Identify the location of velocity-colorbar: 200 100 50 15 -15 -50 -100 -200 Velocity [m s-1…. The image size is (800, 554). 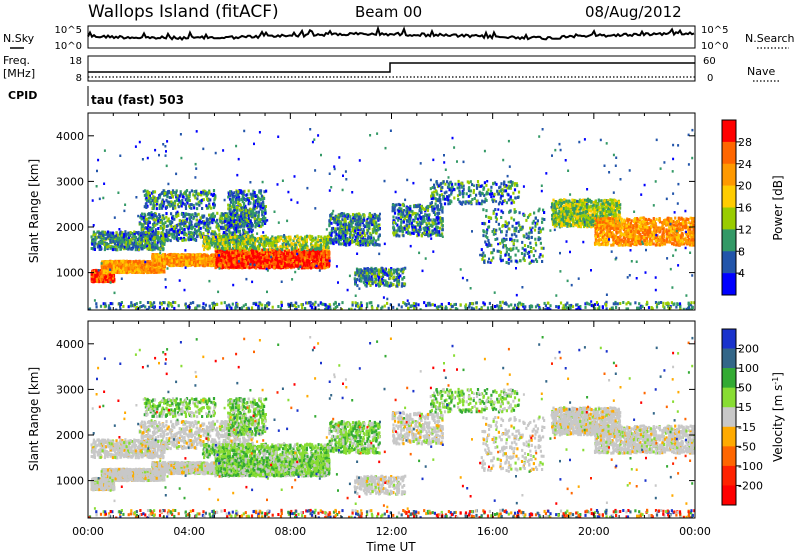
(753, 417).